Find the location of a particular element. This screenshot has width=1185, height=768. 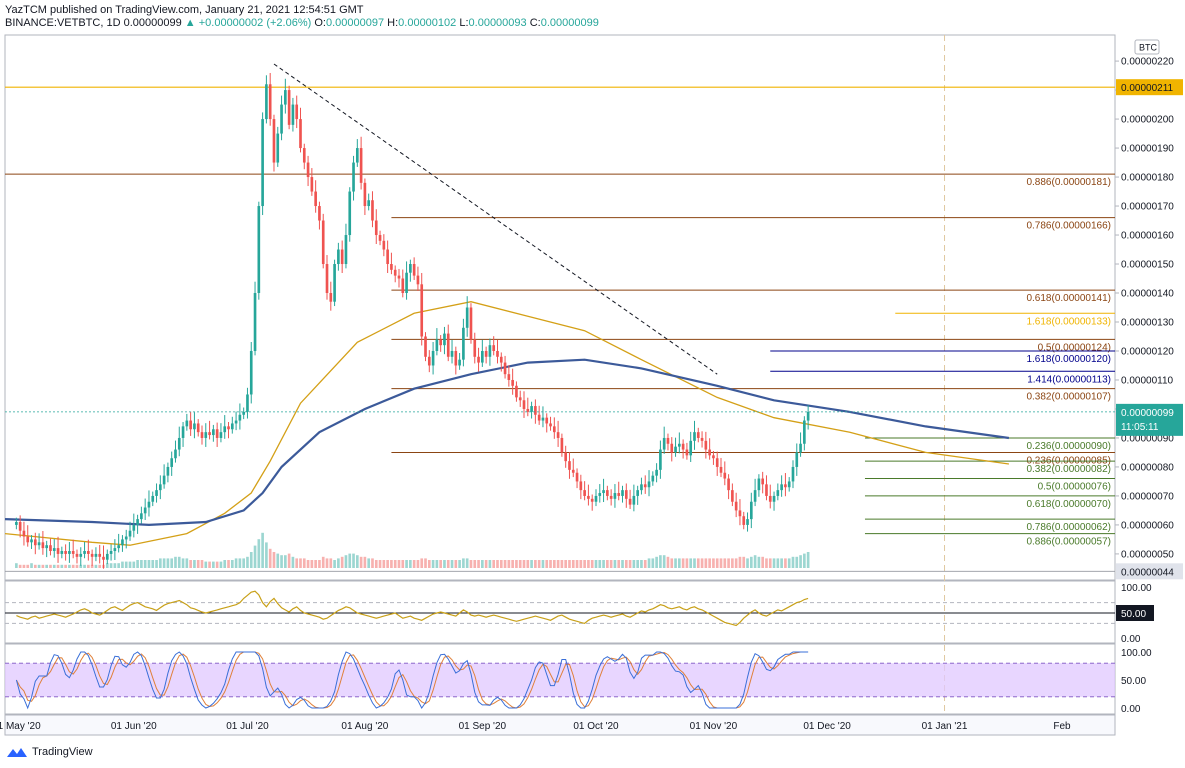

fib-level-label: 0.886(0.00000181) is located at coordinates (1068, 182).